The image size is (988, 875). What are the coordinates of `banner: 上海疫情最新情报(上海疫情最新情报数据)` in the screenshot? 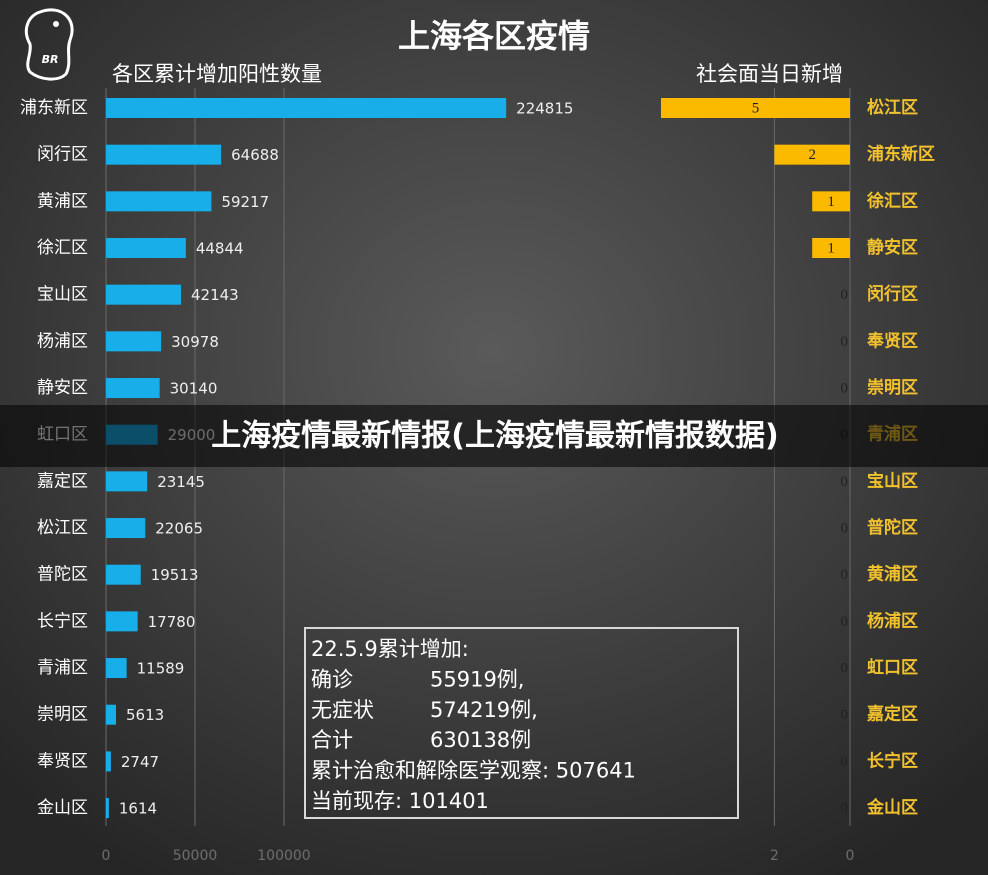 It's located at (494, 436).